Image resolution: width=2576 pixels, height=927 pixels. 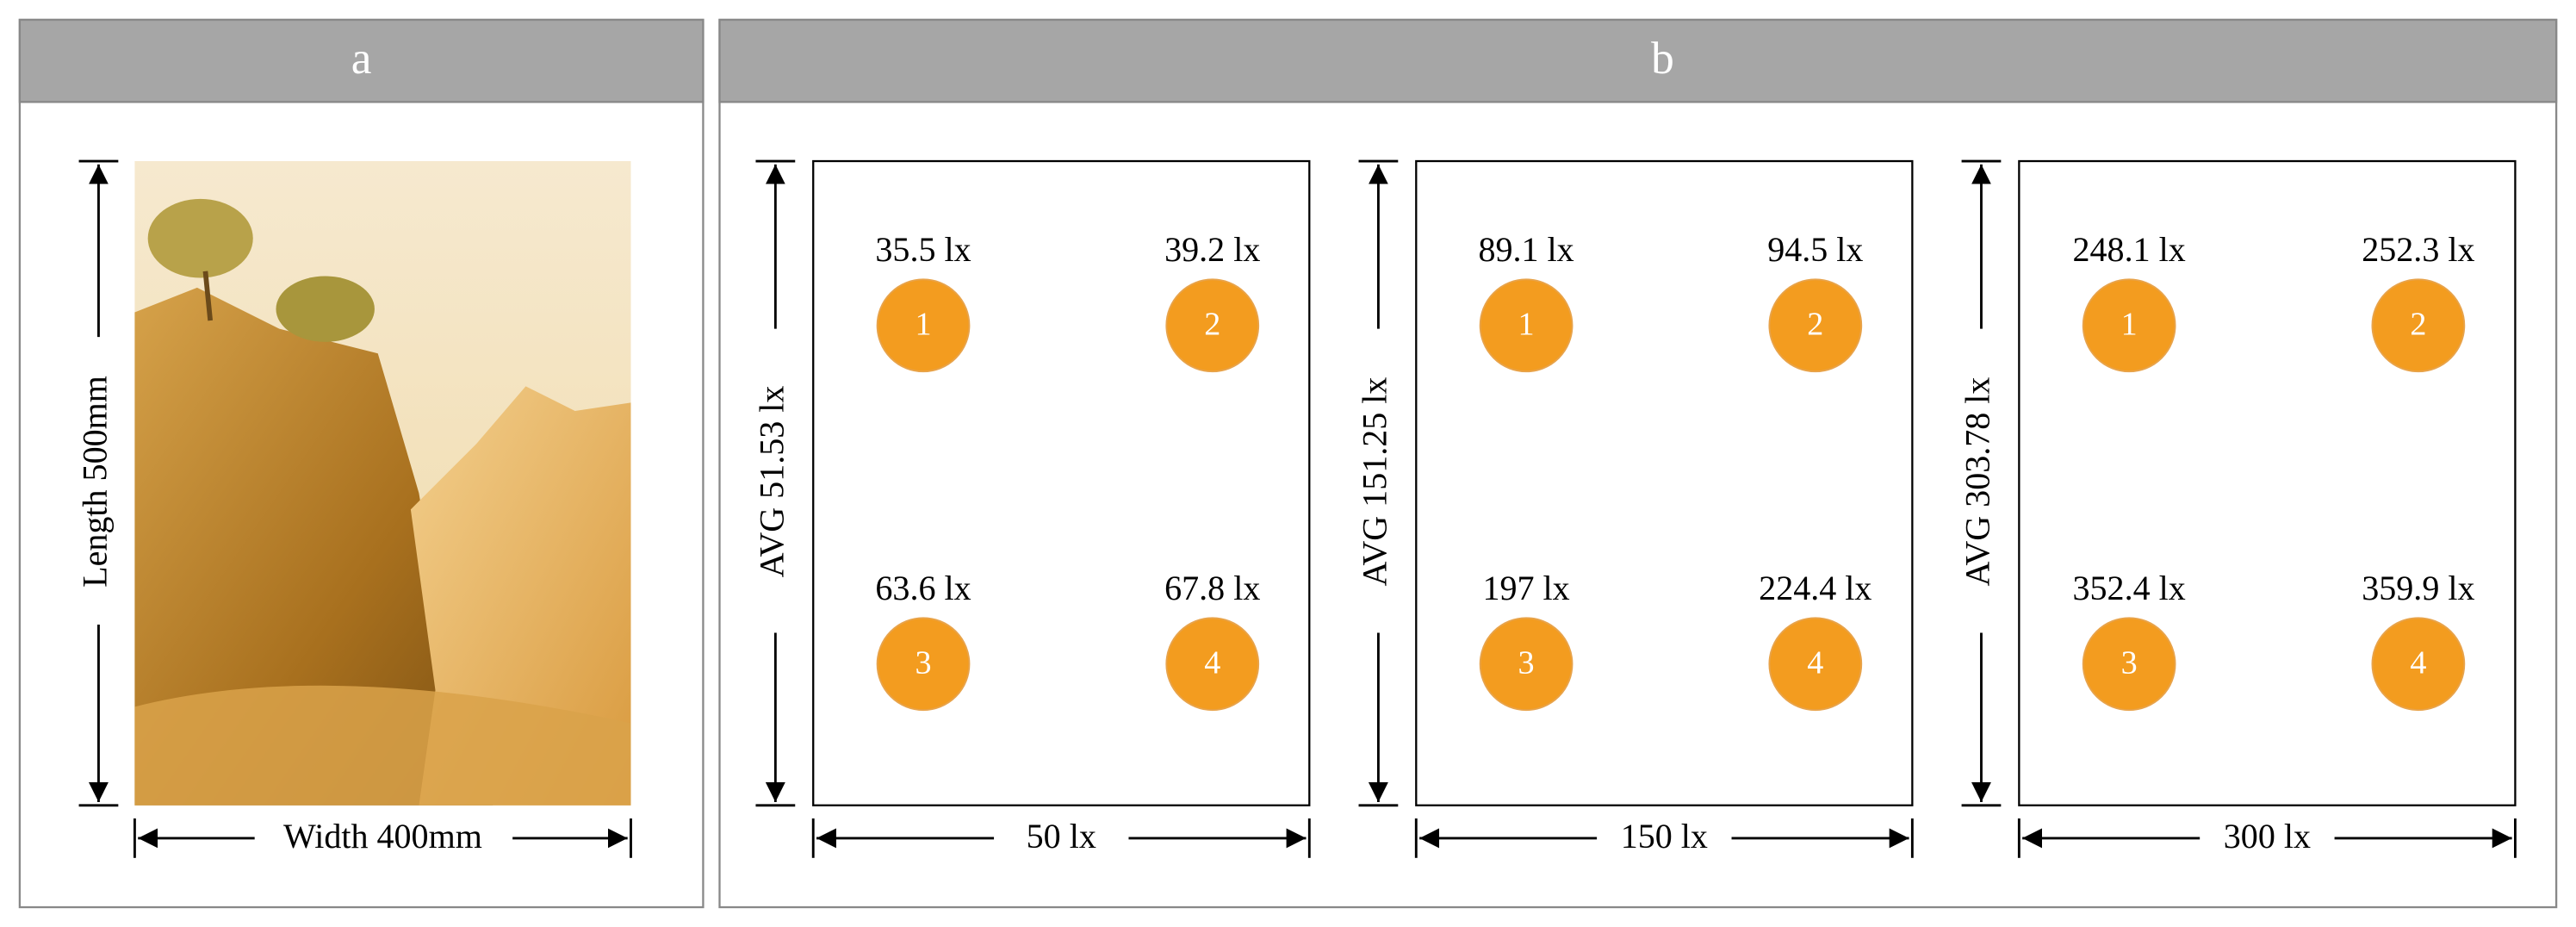 I want to click on illuminance-label: 50 lx, so click(x=1061, y=836).